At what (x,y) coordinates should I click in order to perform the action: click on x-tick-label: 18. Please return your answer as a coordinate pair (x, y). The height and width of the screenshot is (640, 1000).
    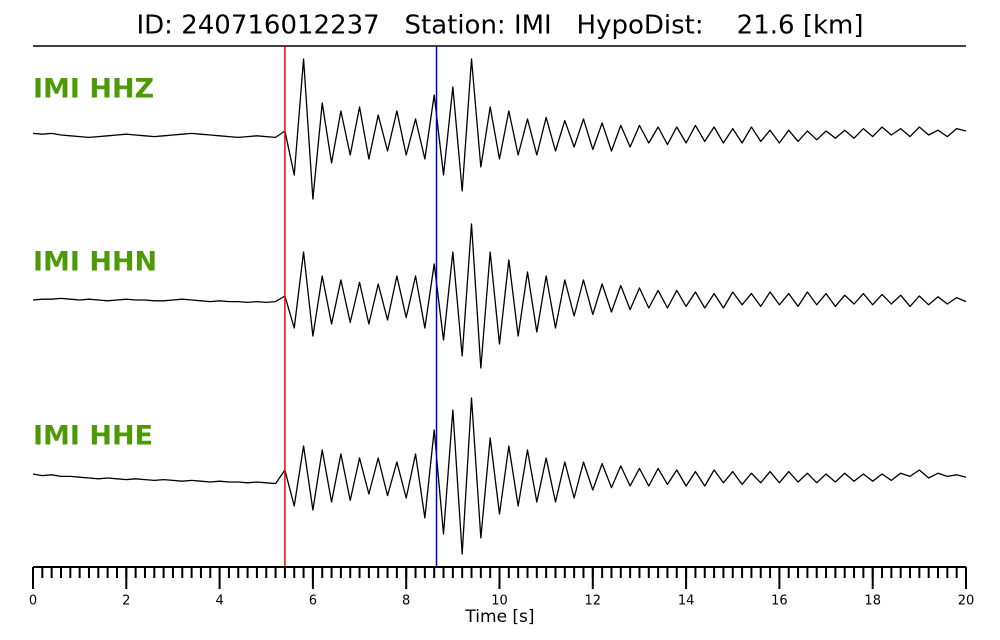
    Looking at the image, I should click on (872, 601).